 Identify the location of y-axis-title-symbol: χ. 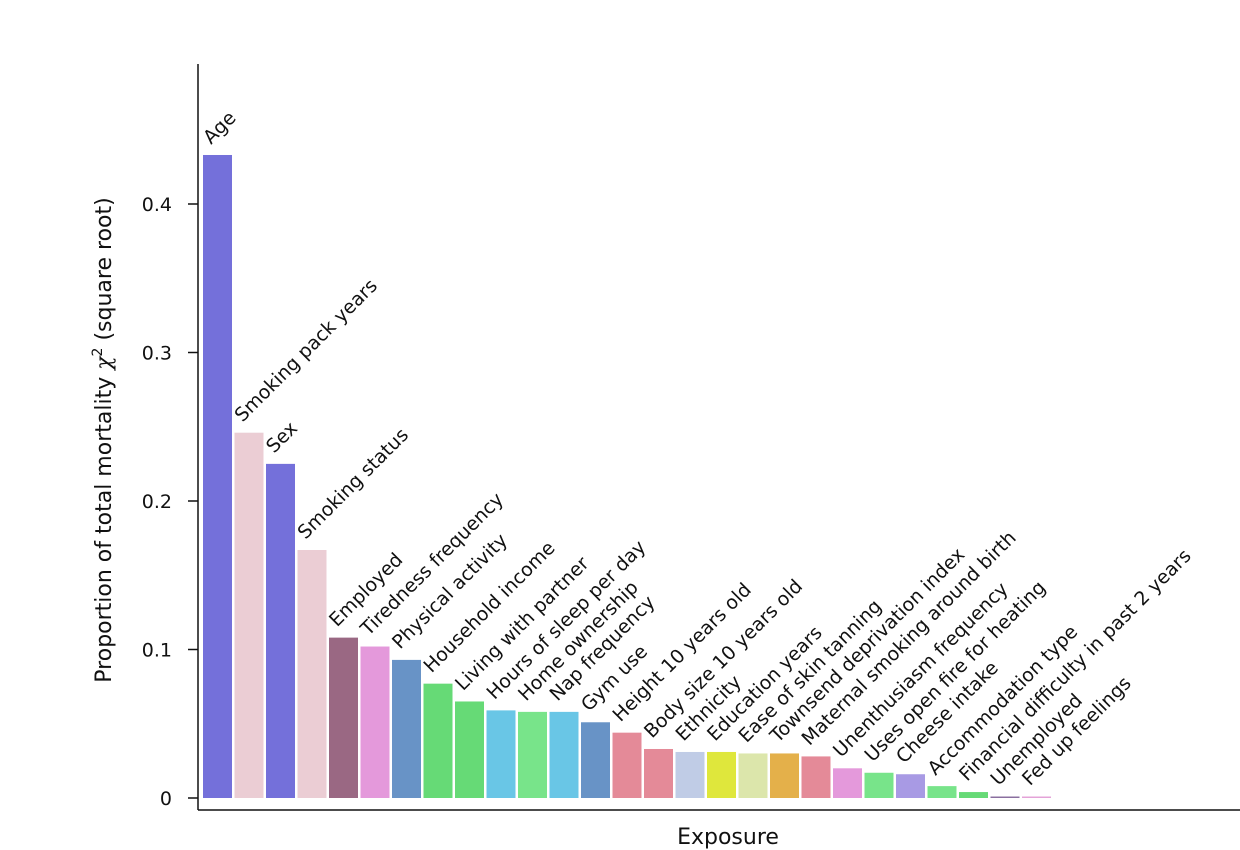
(104, 363).